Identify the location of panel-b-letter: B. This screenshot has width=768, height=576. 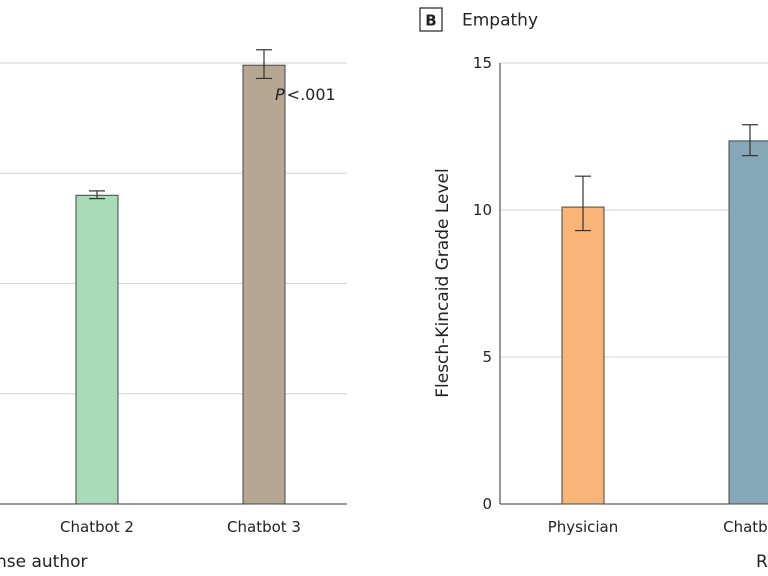
(430, 21).